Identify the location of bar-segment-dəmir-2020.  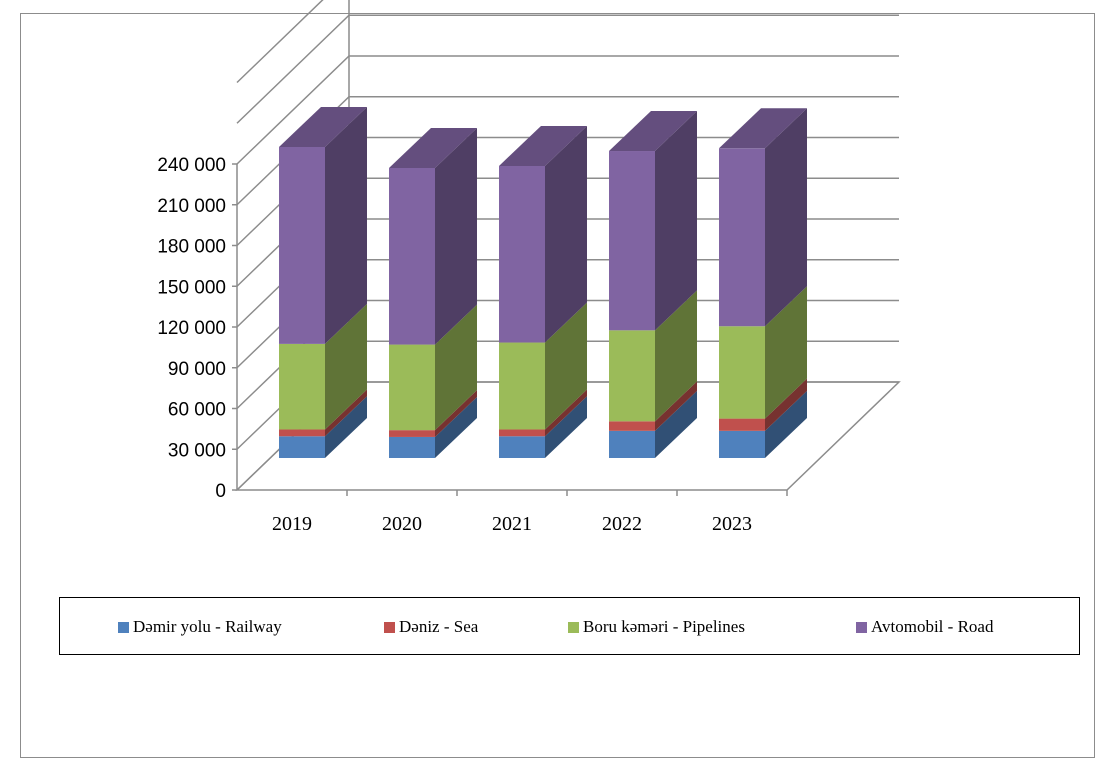
(433, 427).